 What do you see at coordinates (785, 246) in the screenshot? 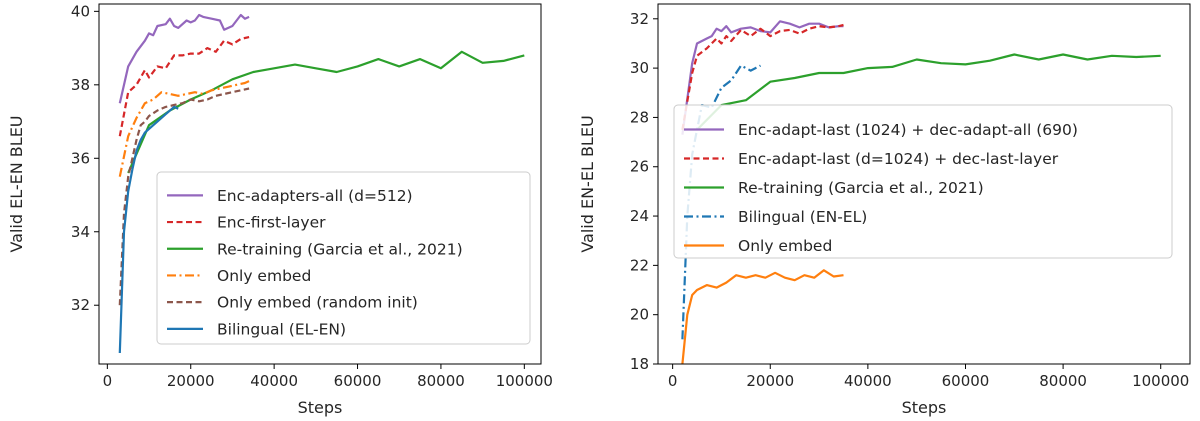
I see `legend-entry-5: Only embed` at bounding box center [785, 246].